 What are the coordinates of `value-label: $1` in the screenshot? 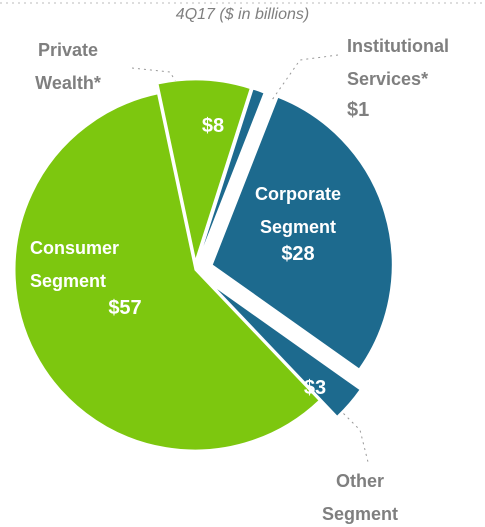 It's located at (358, 110).